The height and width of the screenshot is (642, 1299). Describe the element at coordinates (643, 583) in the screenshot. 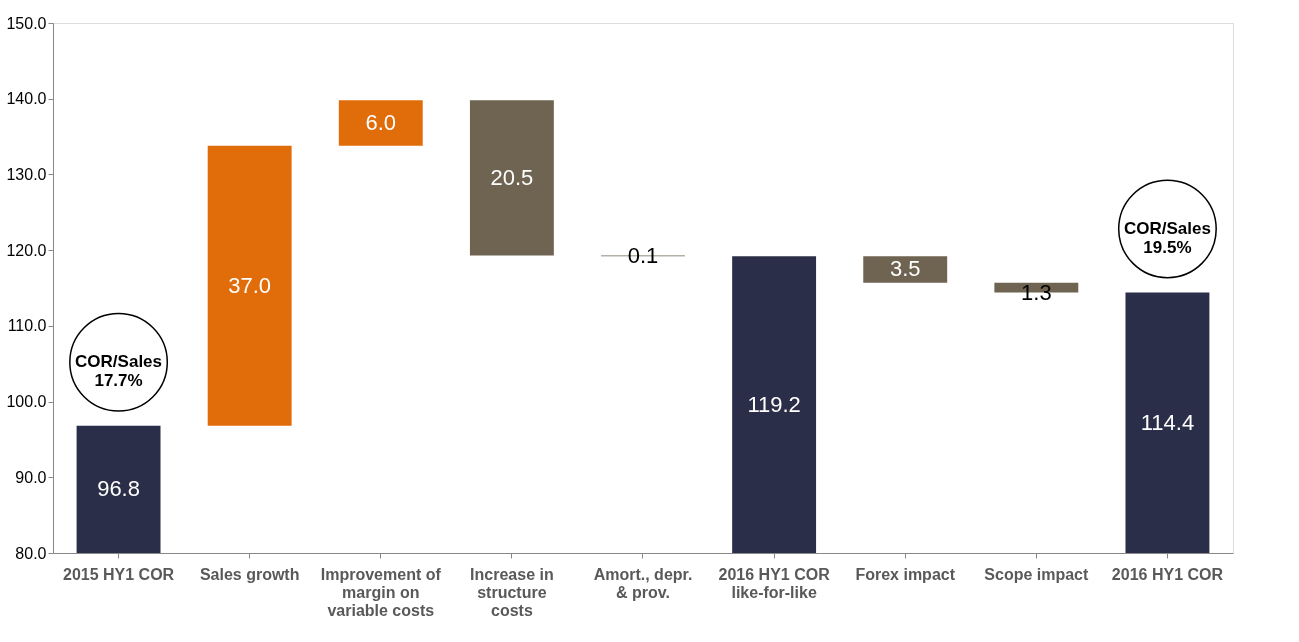

I see `x-tick-label: Amort., depr. & prov.` at that location.